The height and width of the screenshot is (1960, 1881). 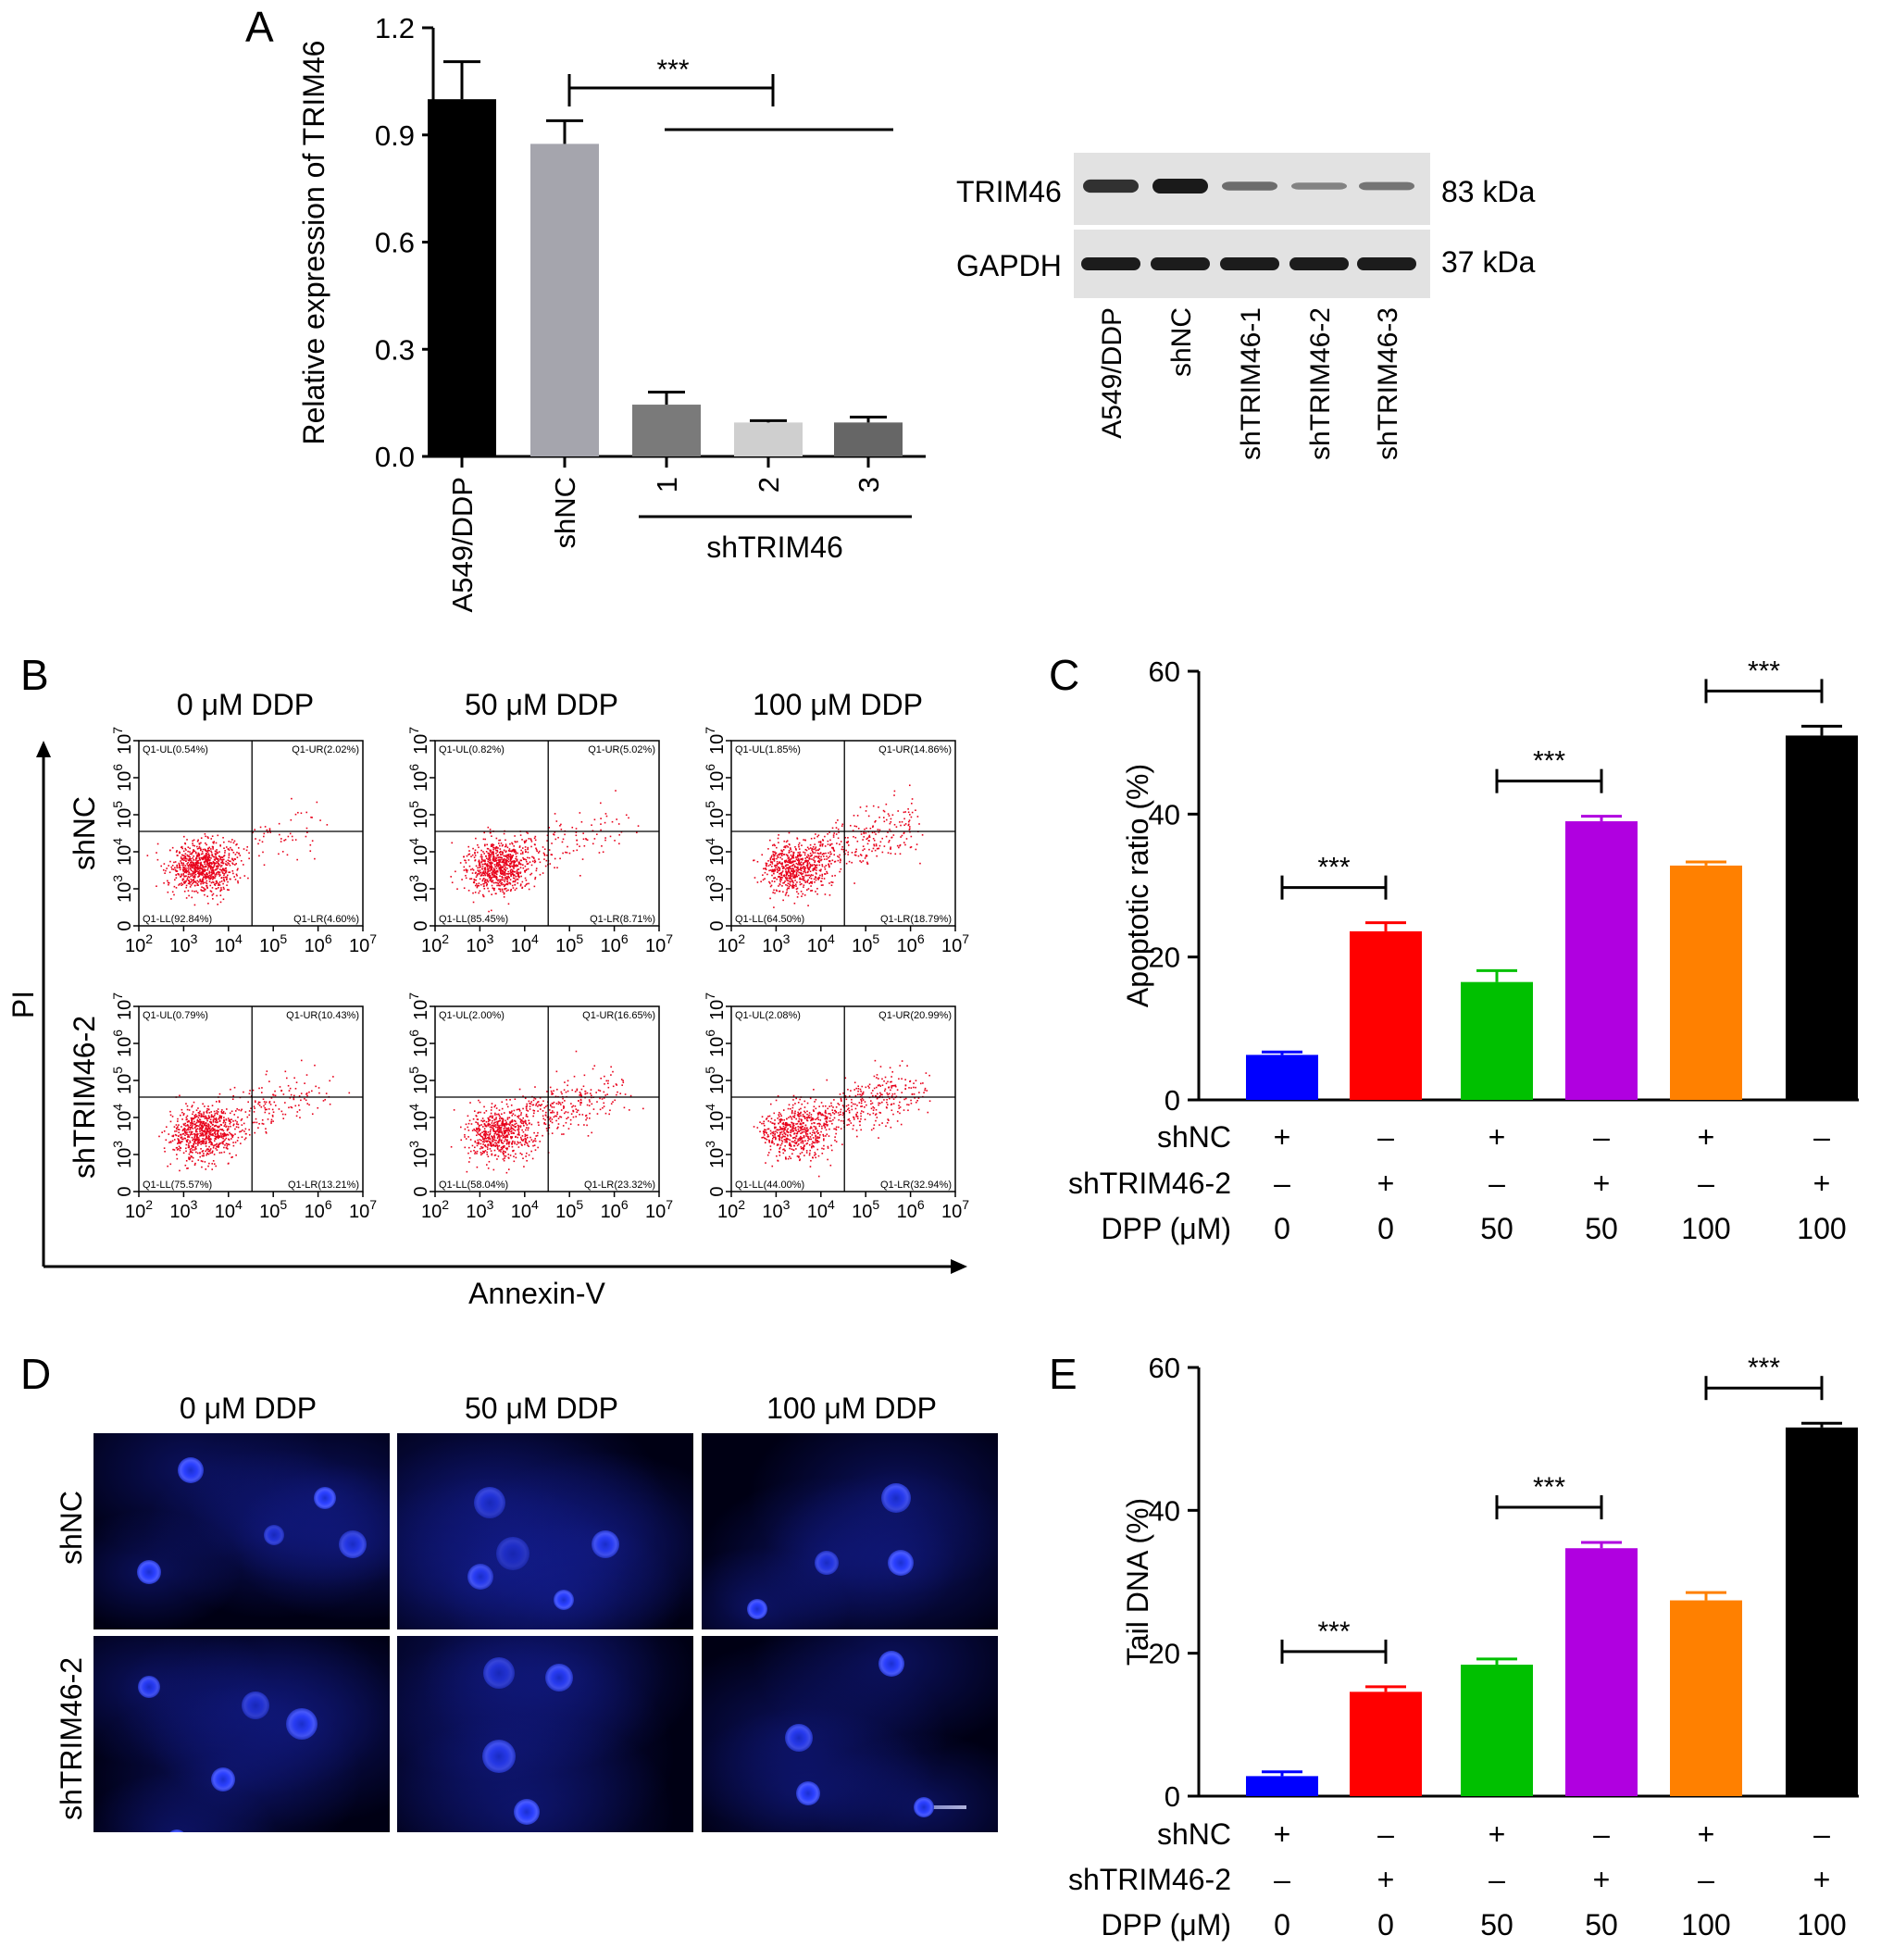 What do you see at coordinates (821, 943) in the screenshot?
I see `flow-x-tick-label: 10⁴` at bounding box center [821, 943].